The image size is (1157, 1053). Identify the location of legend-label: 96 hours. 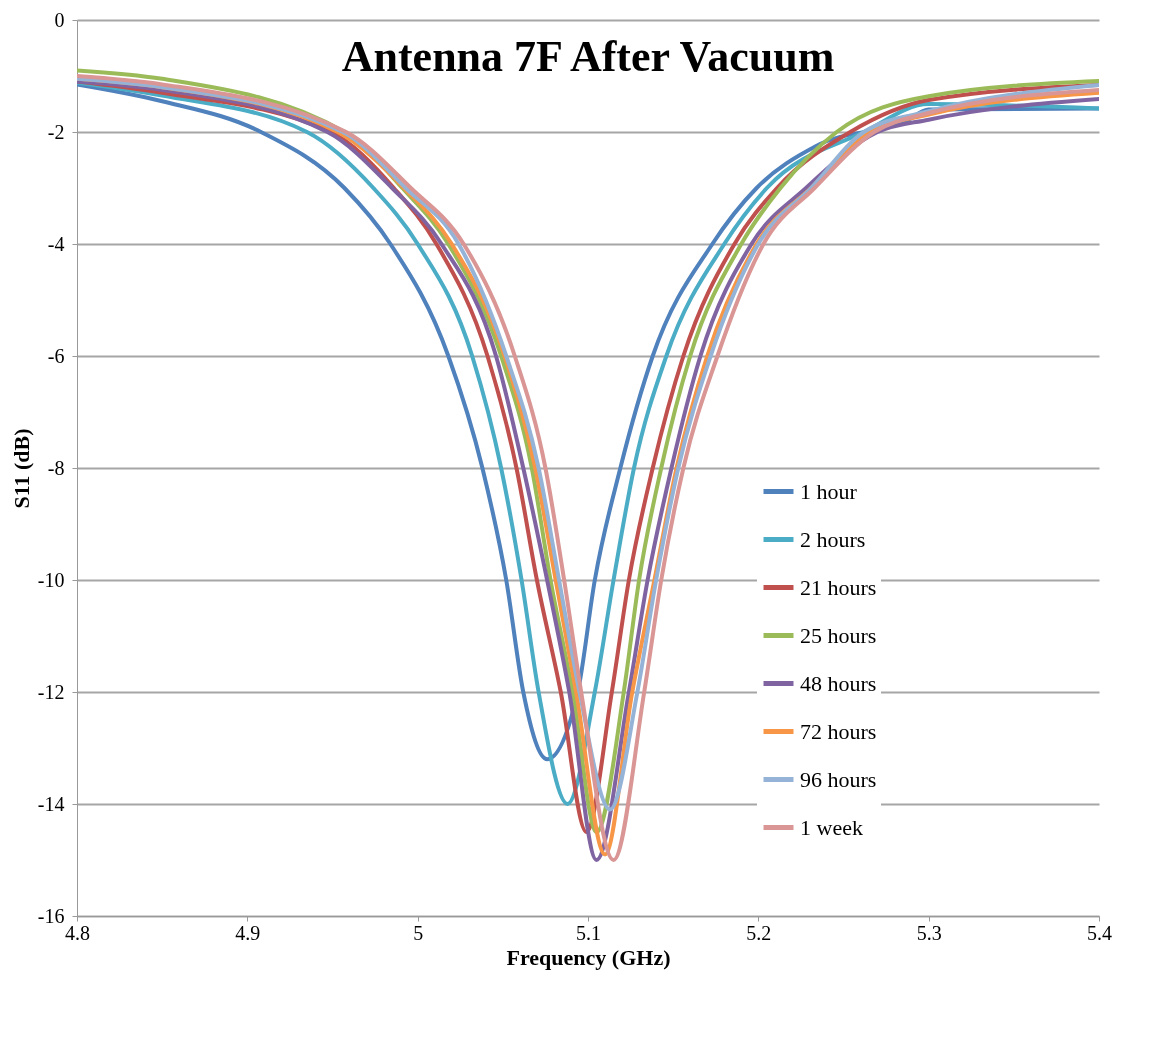
(838, 779).